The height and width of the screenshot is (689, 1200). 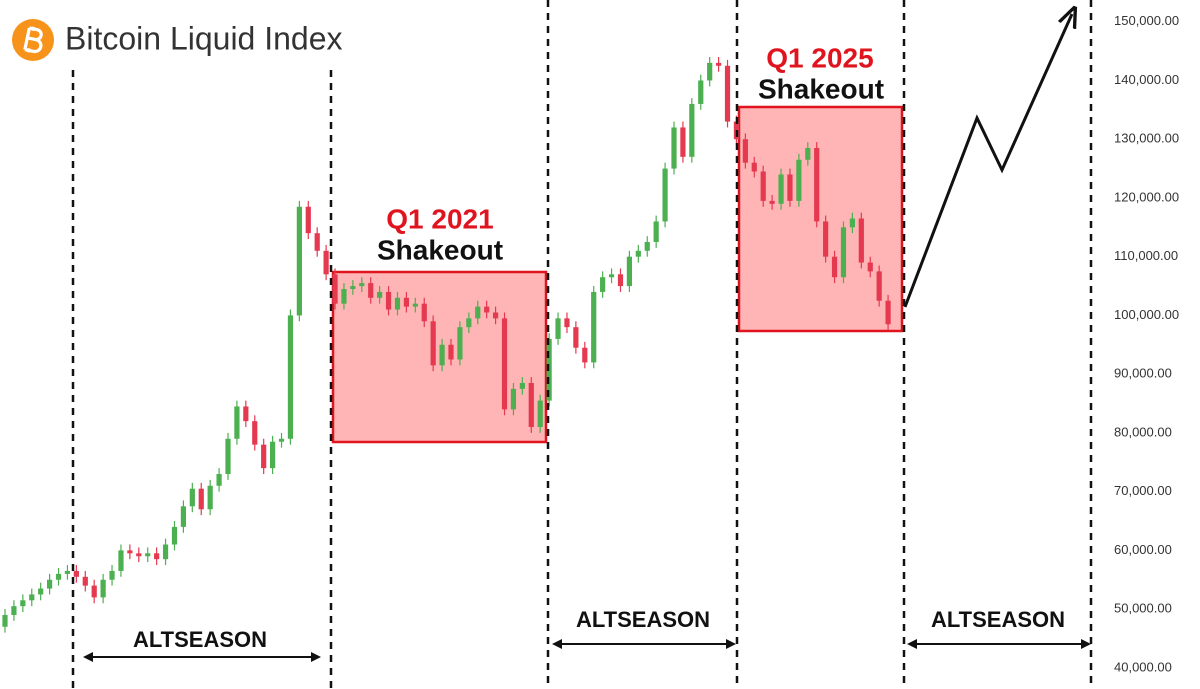 What do you see at coordinates (439, 218) in the screenshot?
I see `annotation: Q1 2021` at bounding box center [439, 218].